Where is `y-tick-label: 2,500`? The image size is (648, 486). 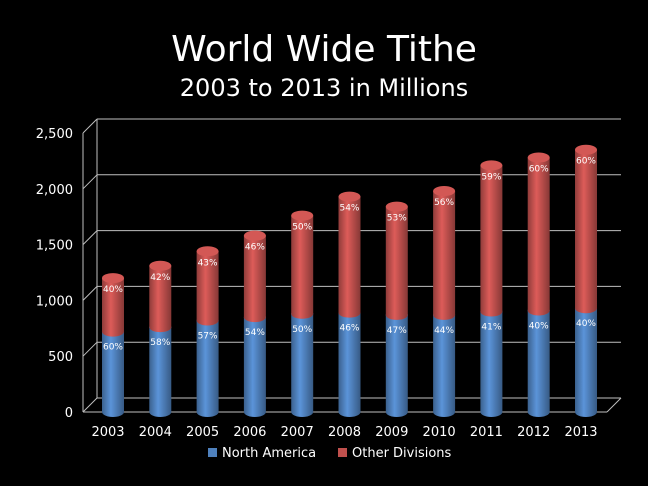 y-tick-label: 2,500 is located at coordinates (54, 134).